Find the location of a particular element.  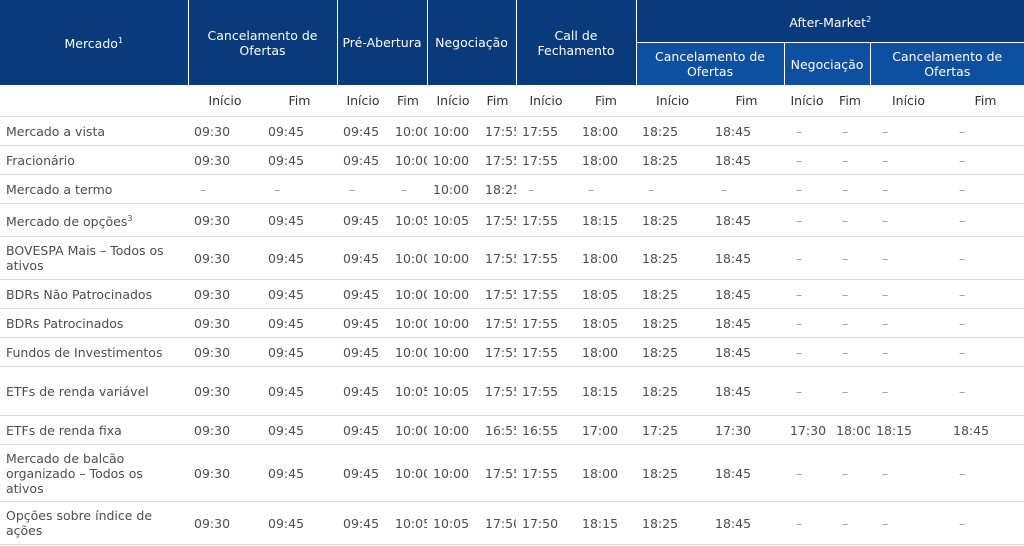

time-cell: 17:30 is located at coordinates (807, 430).